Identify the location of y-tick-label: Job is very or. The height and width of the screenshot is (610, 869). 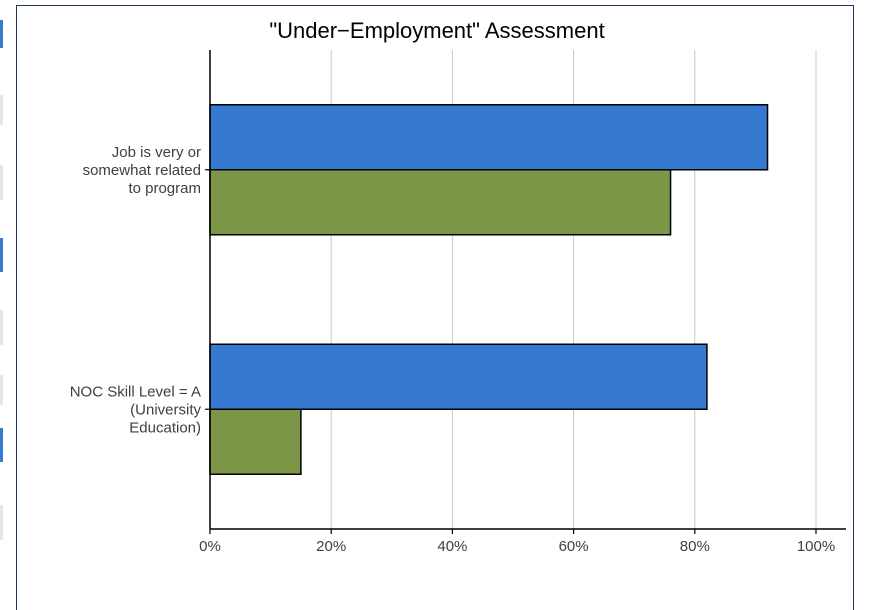
(156, 152).